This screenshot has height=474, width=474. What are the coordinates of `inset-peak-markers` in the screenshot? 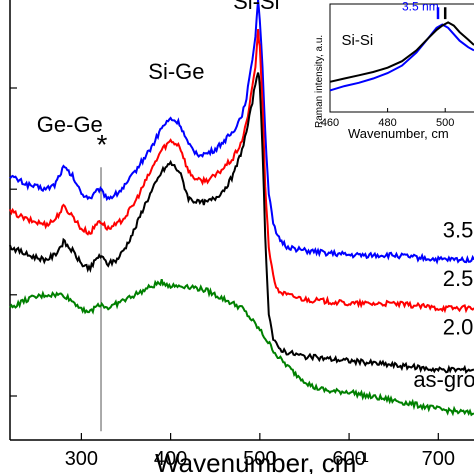 It's located at (441, 13).